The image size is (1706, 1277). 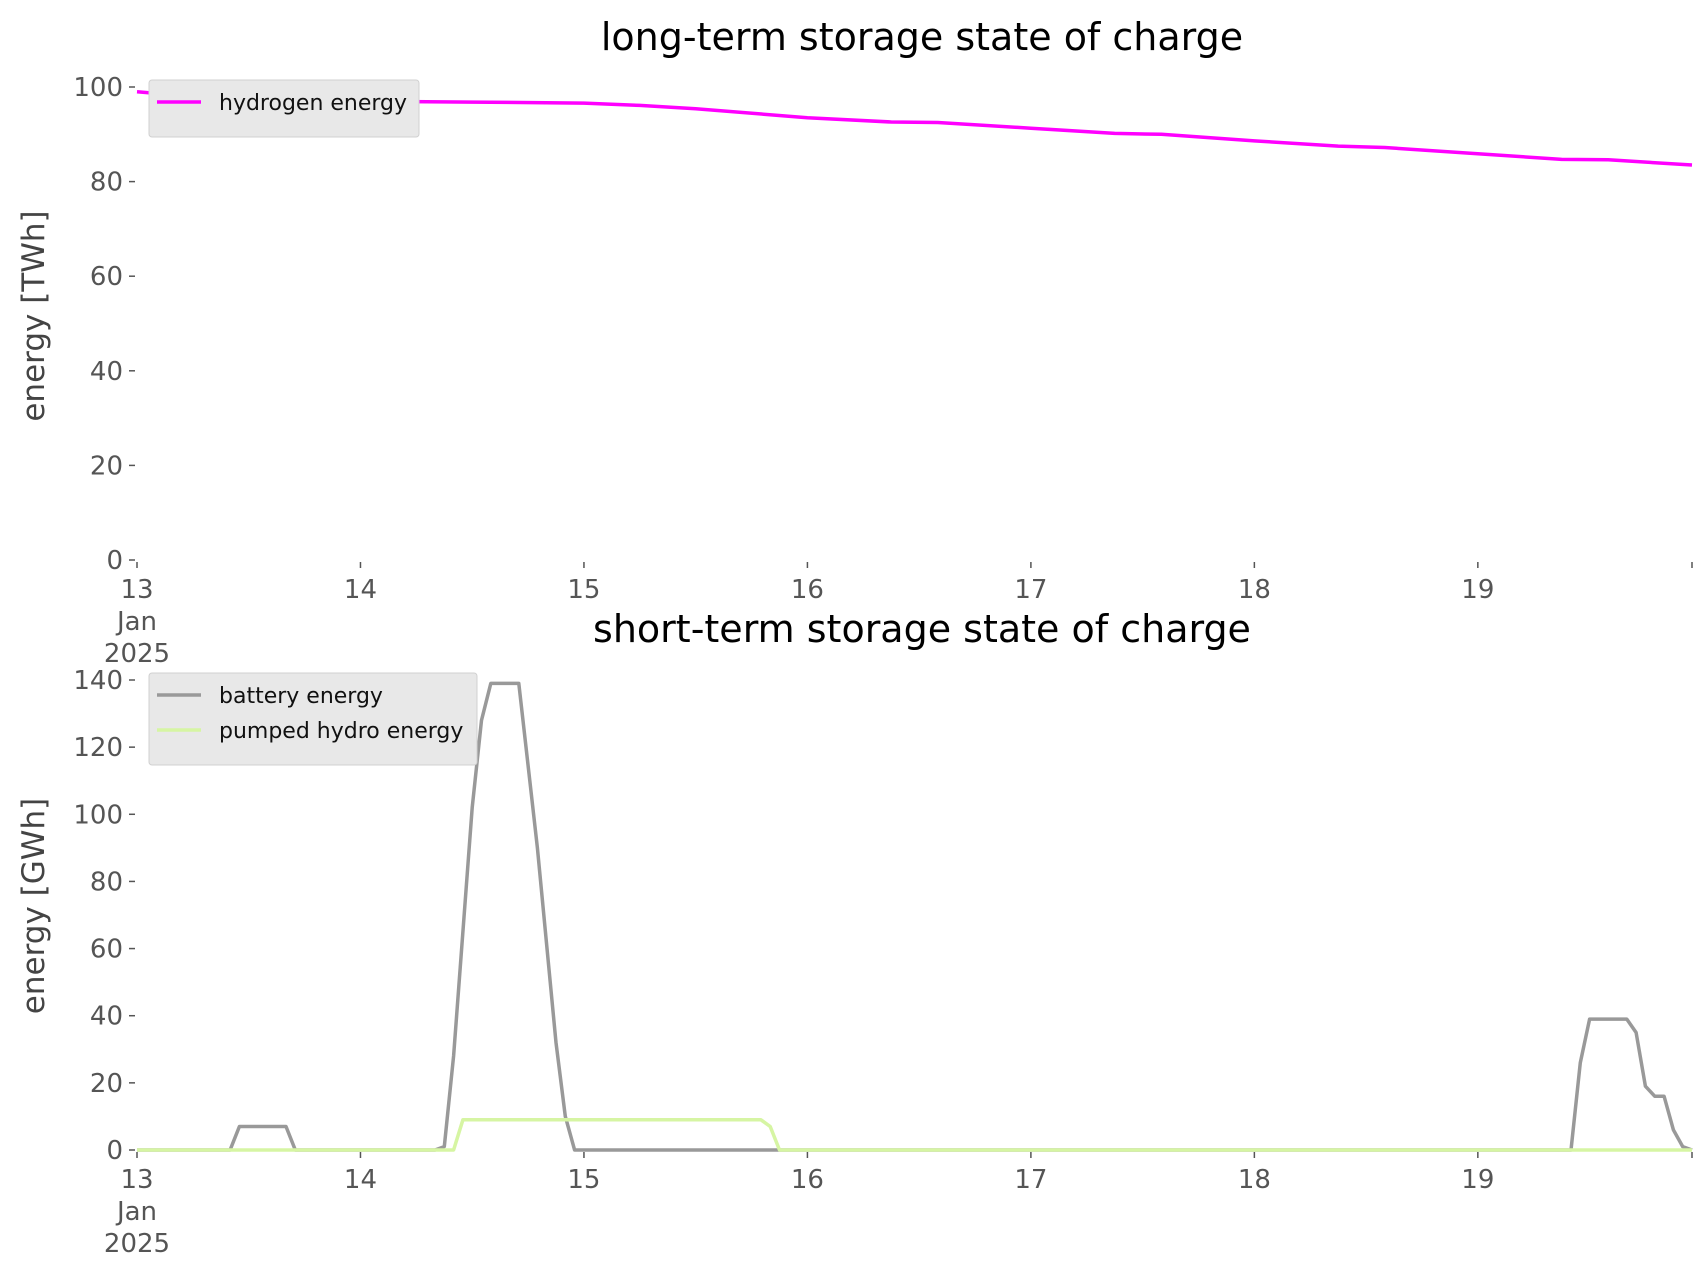 What do you see at coordinates (914, 1135) in the screenshot?
I see `series-line-pumped-hydro-energy` at bounding box center [914, 1135].